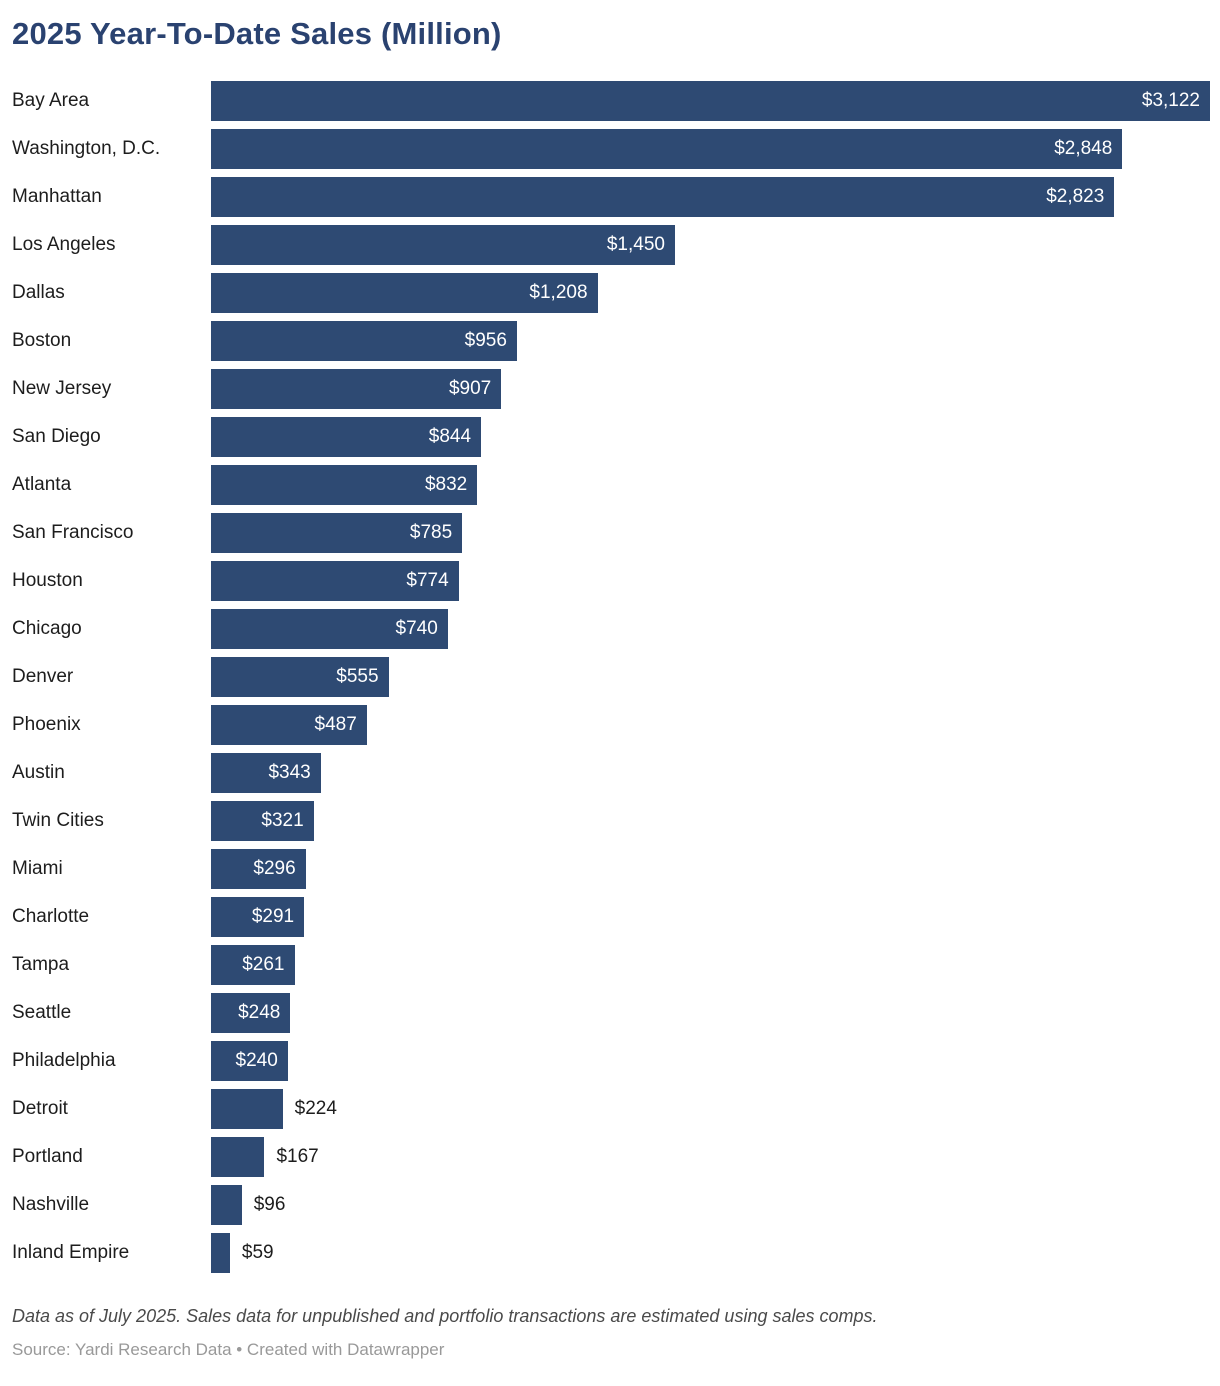 The width and height of the screenshot is (1220, 1386). I want to click on category-label: Seattle, so click(42, 1012).